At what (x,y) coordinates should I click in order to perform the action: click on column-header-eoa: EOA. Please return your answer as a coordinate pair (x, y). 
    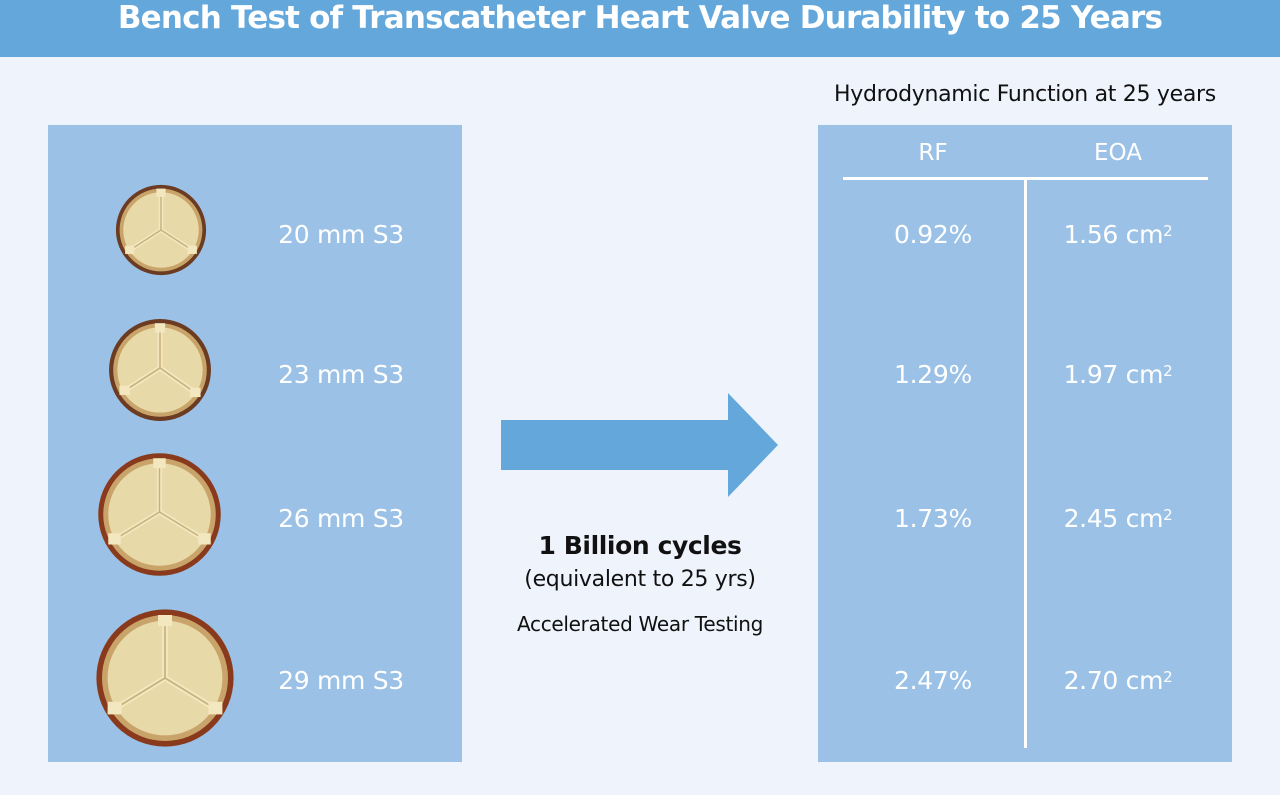
    Looking at the image, I should click on (1118, 153).